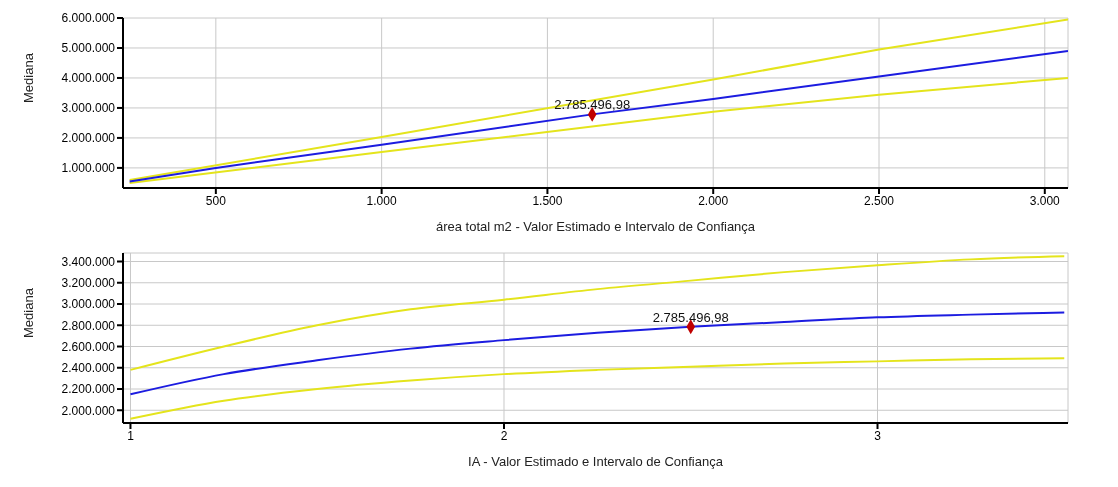 This screenshot has width=1118, height=487. Describe the element at coordinates (88, 261) in the screenshot. I see `y-tick-label: 3.400.000` at that location.